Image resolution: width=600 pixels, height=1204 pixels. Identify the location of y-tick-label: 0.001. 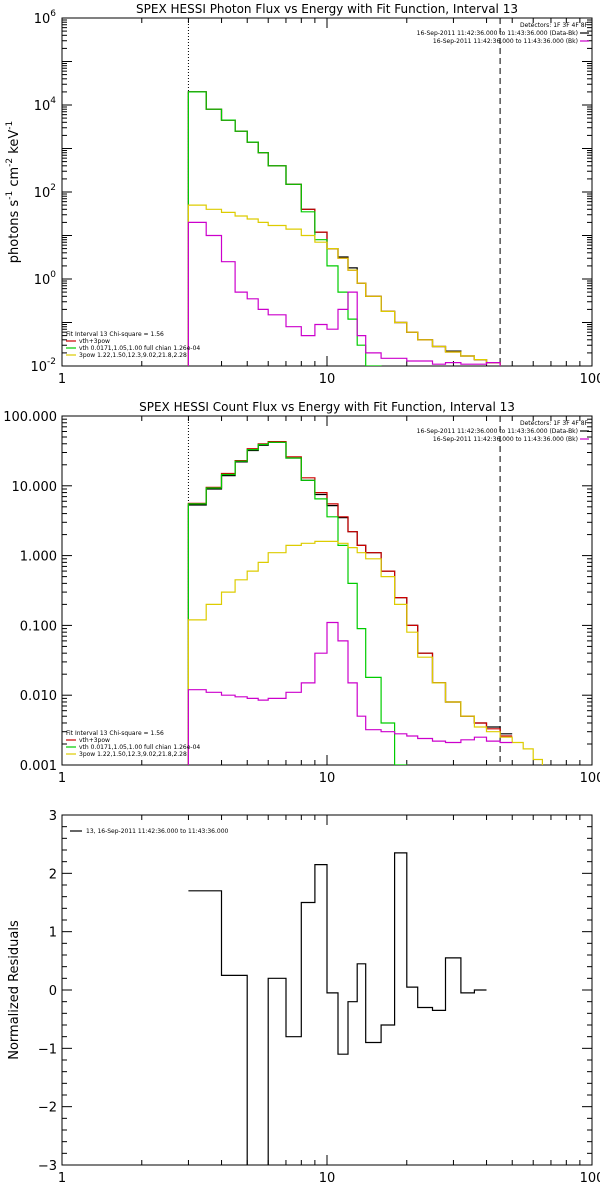
(38, 766).